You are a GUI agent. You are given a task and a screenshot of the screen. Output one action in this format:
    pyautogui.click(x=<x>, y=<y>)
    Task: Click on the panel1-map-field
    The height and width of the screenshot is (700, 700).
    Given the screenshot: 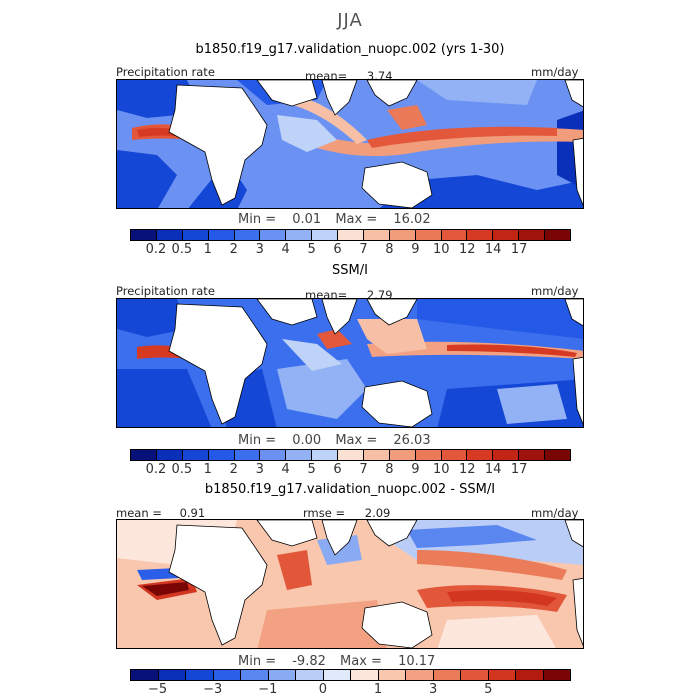 What is the action you would take?
    pyautogui.click(x=350, y=144)
    